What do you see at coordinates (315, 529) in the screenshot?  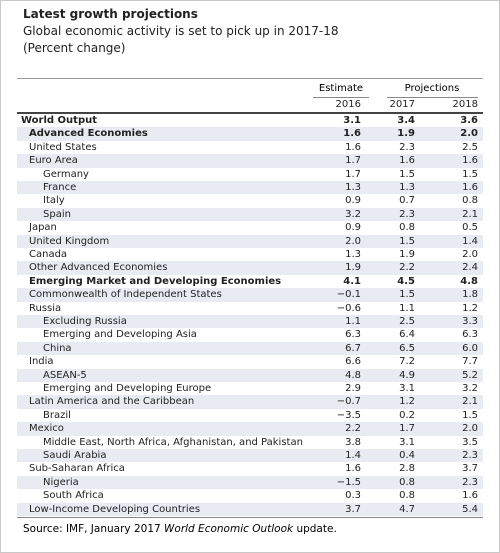 I see `source-suffix: update.` at bounding box center [315, 529].